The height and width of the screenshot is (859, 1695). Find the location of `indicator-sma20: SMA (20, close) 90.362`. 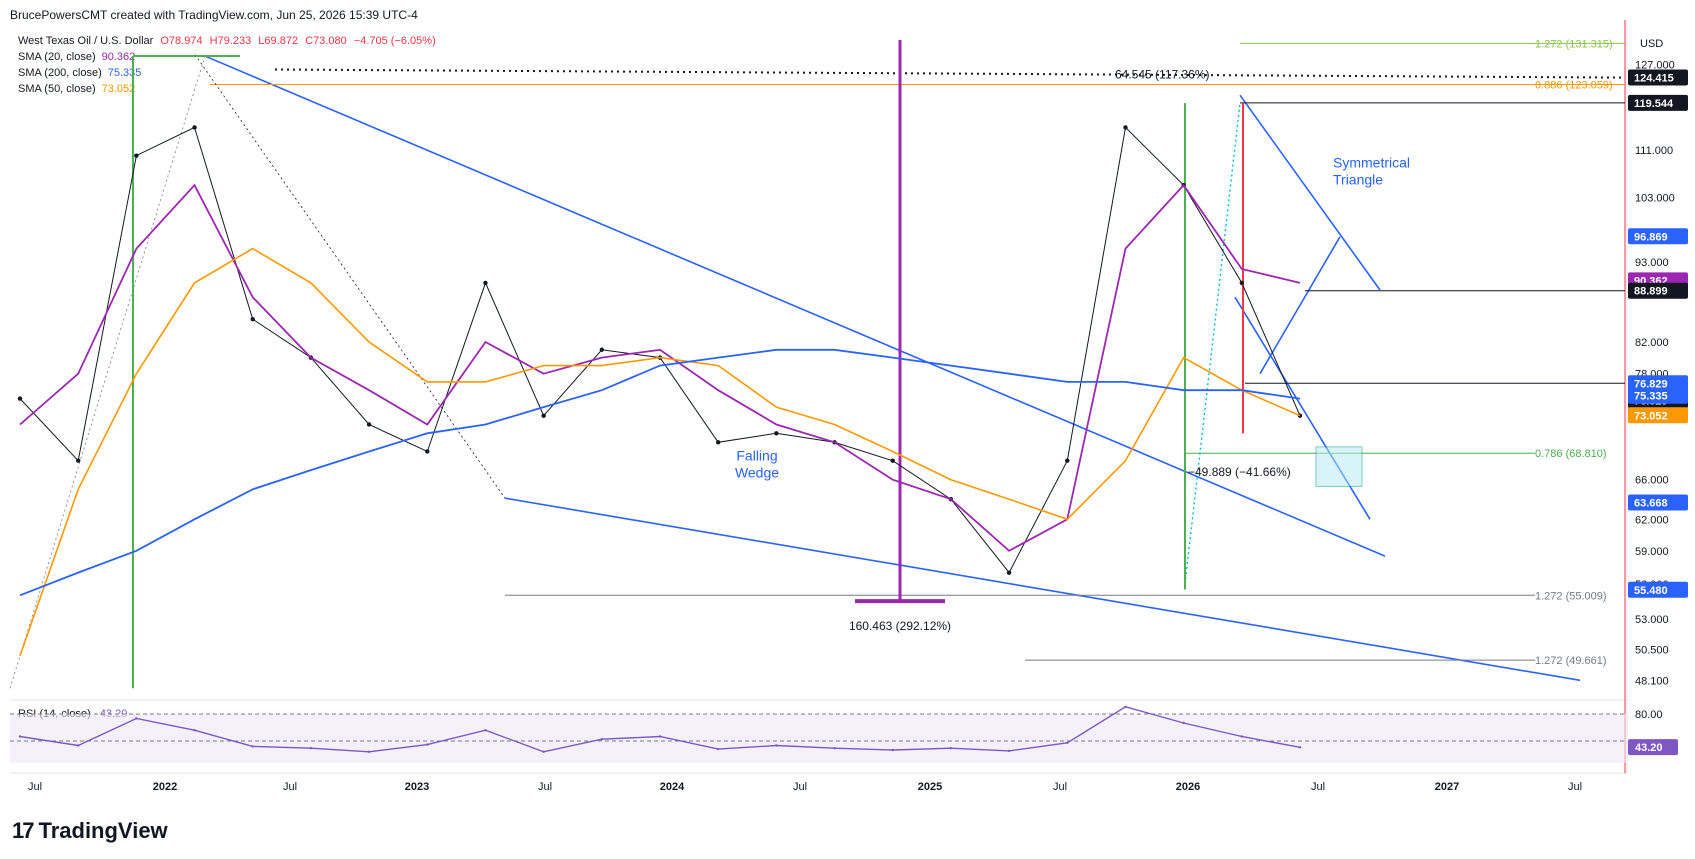

indicator-sma20: SMA (20, close) 90.362 is located at coordinates (76, 57).